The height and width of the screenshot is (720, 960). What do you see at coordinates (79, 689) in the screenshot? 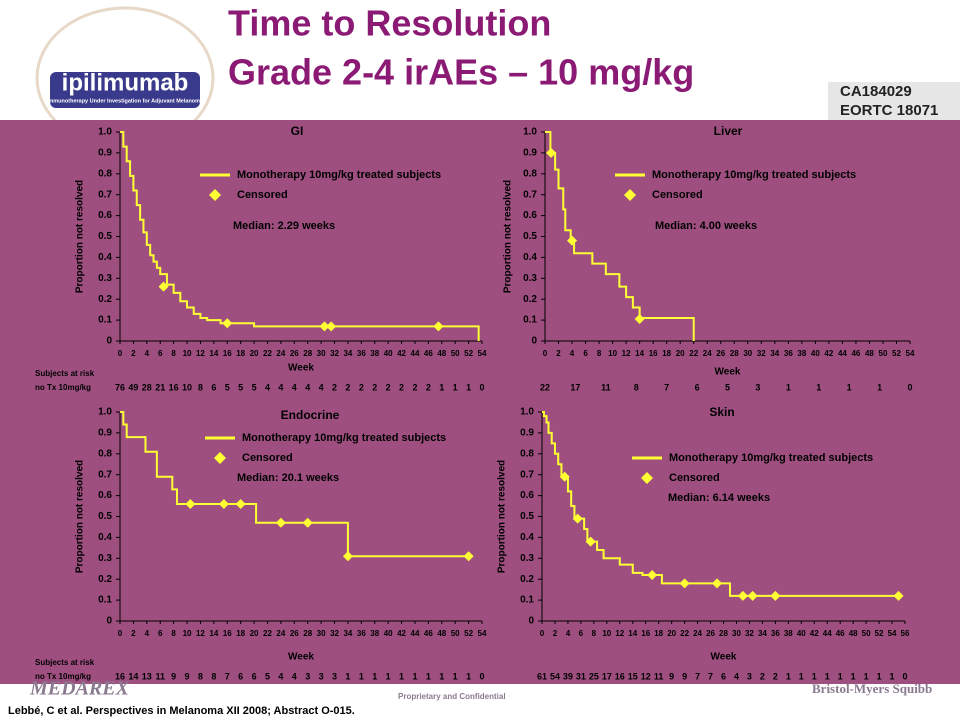
I see `footer-left: MEDAREX` at bounding box center [79, 689].